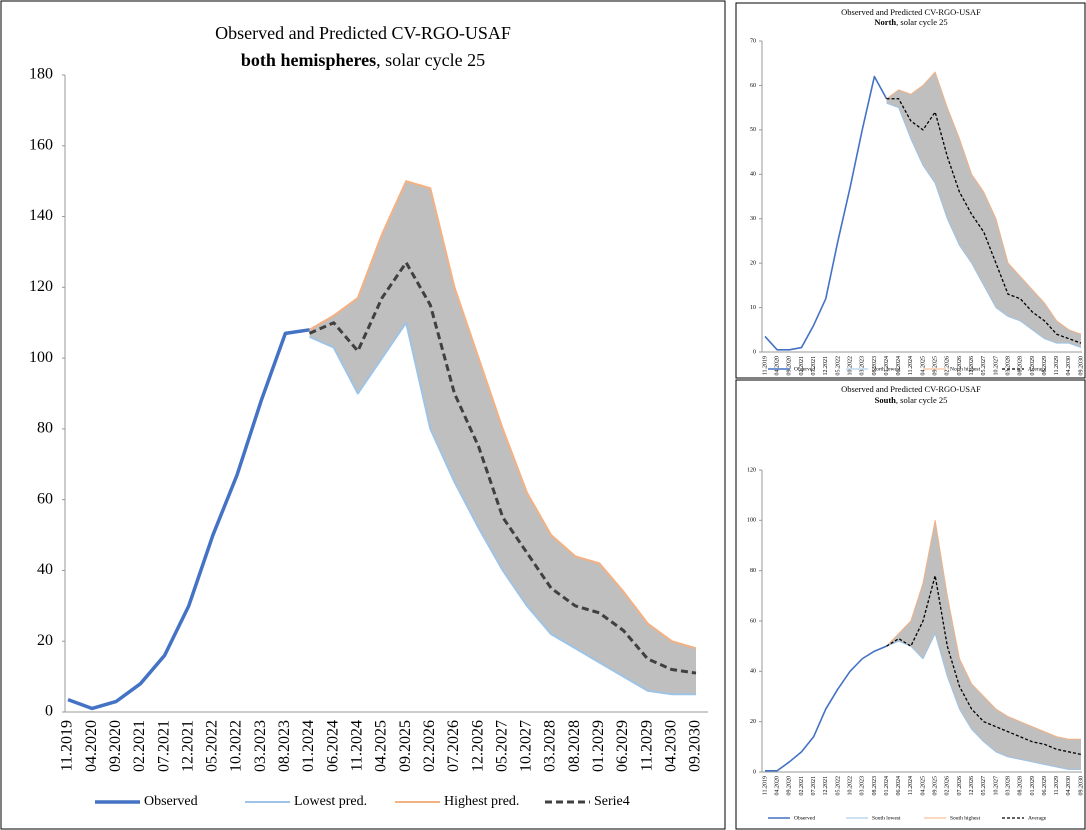 Image resolution: width=1086 pixels, height=830 pixels. Describe the element at coordinates (753, 571) in the screenshot. I see `y-tick-label: 80` at that location.